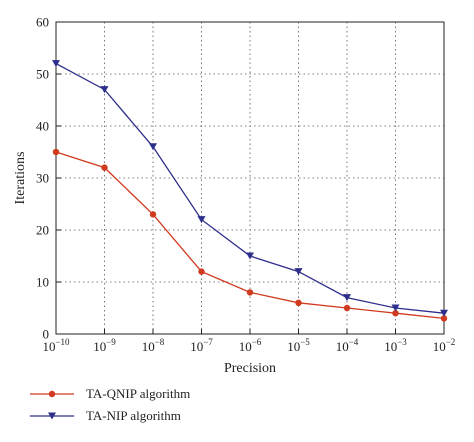 The image size is (474, 442). What do you see at coordinates (201, 345) in the screenshot?
I see `x-tick-label: 10⁻⁷` at bounding box center [201, 345].